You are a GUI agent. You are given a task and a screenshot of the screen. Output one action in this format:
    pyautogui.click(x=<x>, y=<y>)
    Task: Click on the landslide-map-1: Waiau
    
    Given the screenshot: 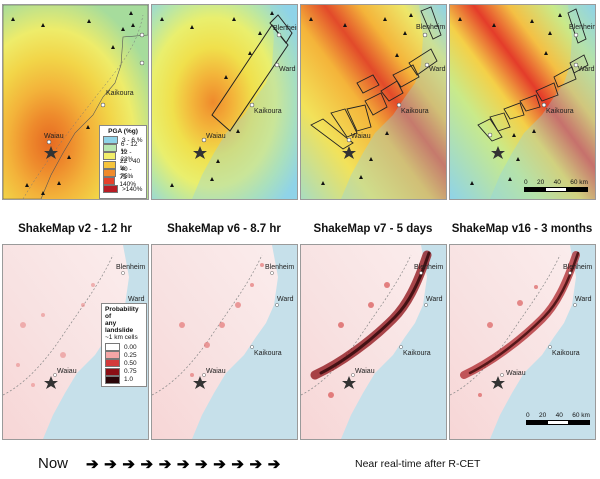 What is the action you would take?
    pyautogui.click(x=75, y=342)
    